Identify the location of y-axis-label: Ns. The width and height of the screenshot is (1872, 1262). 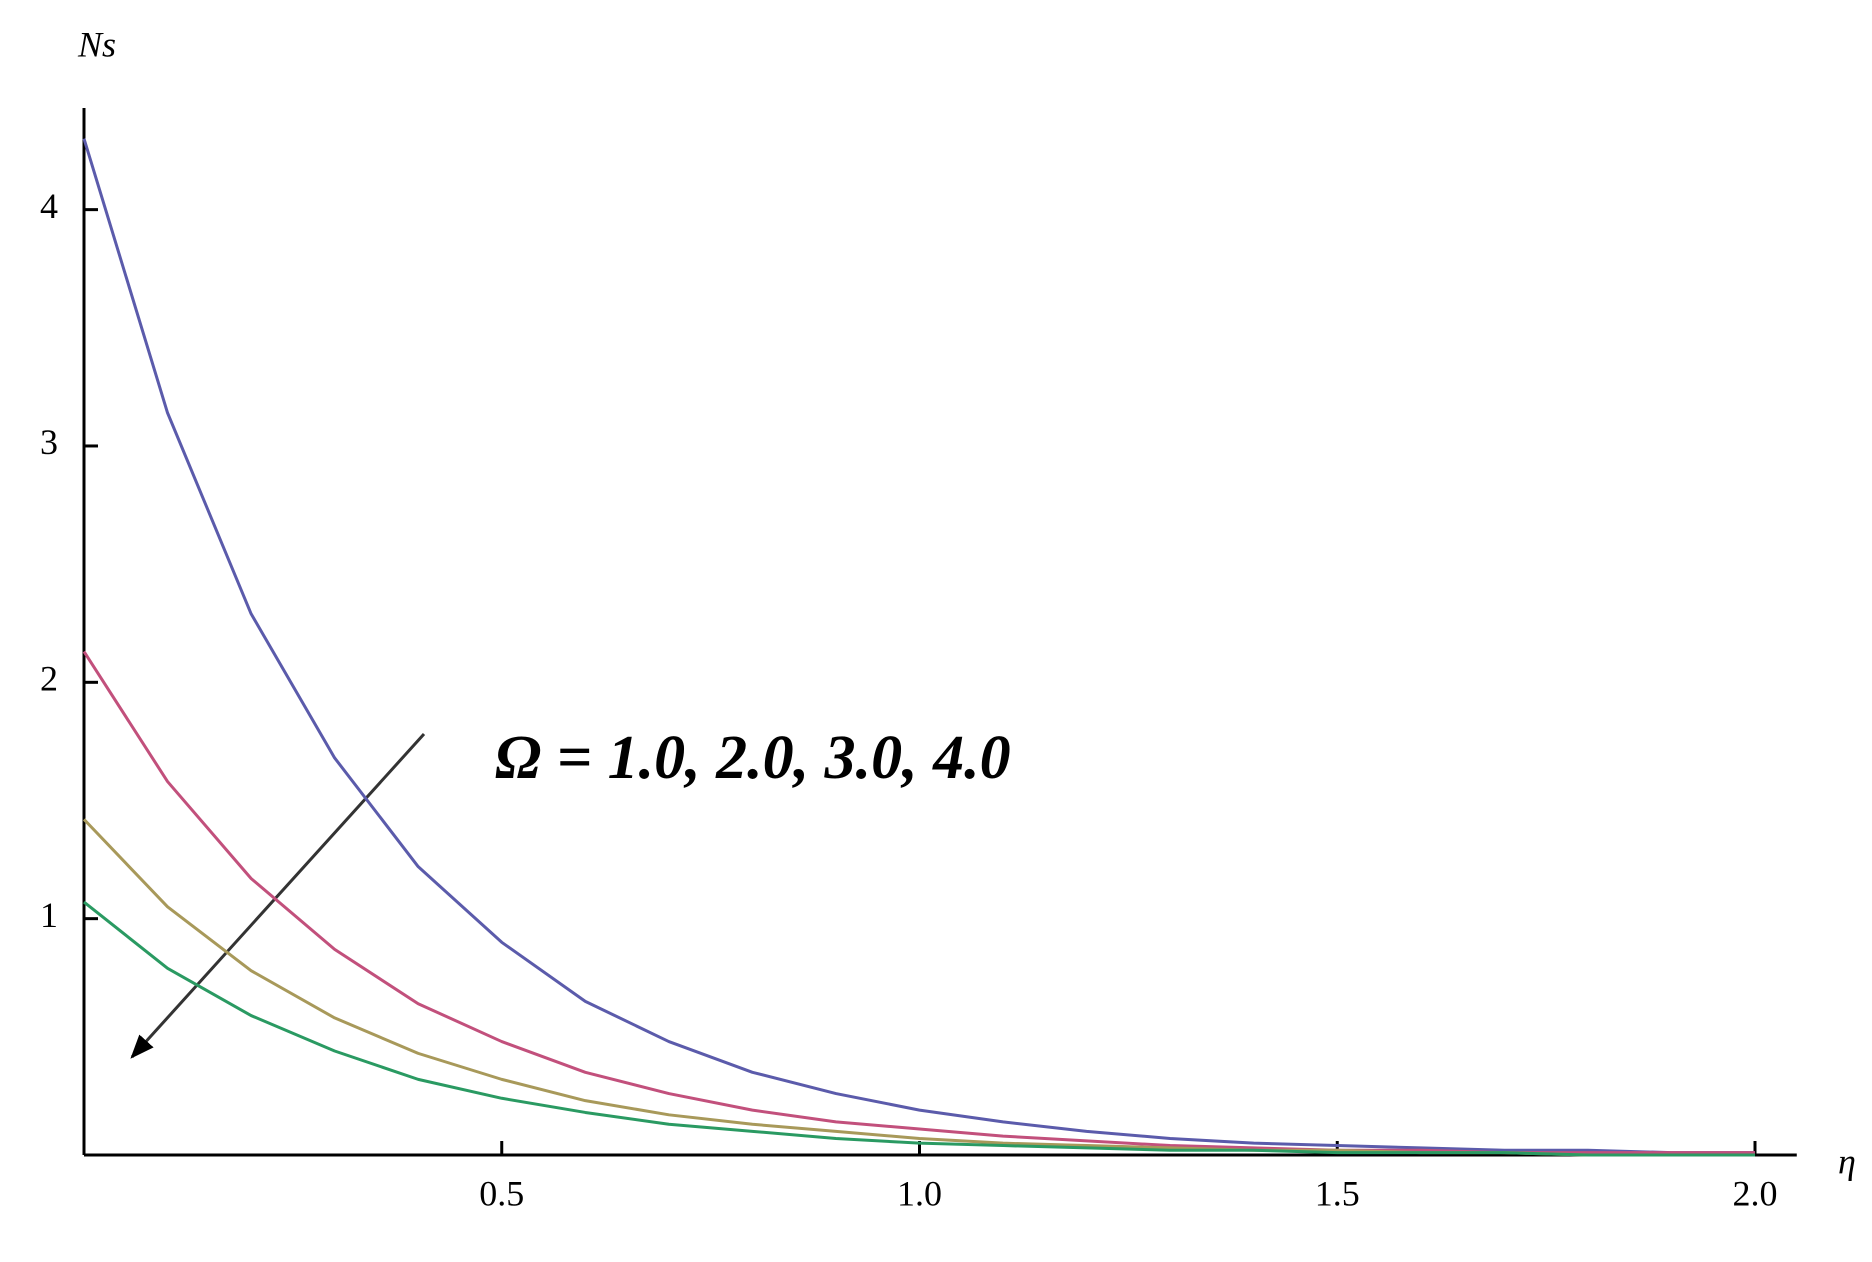
(96, 44).